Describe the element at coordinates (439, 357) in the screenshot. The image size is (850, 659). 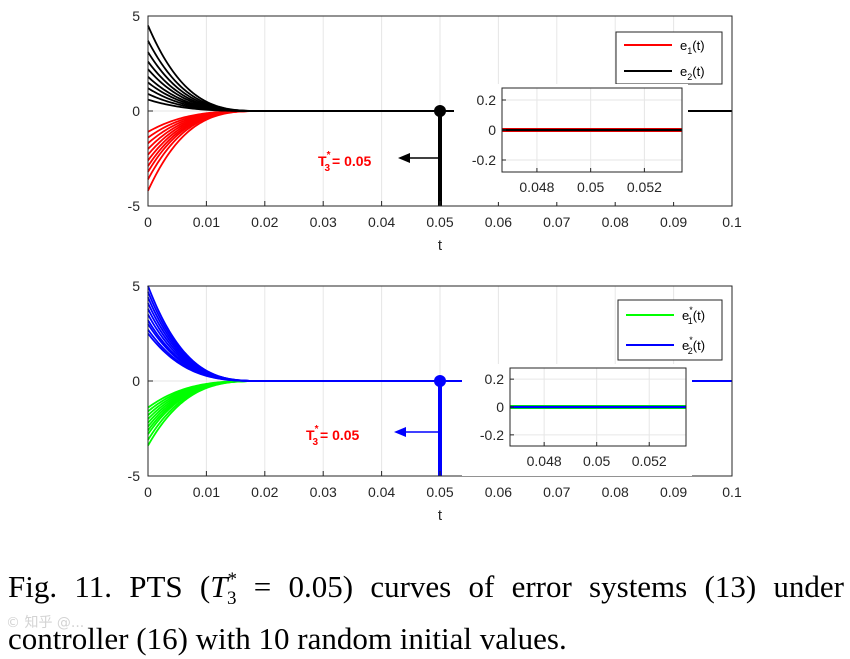
I see `series-curve-e2*(t)` at that location.